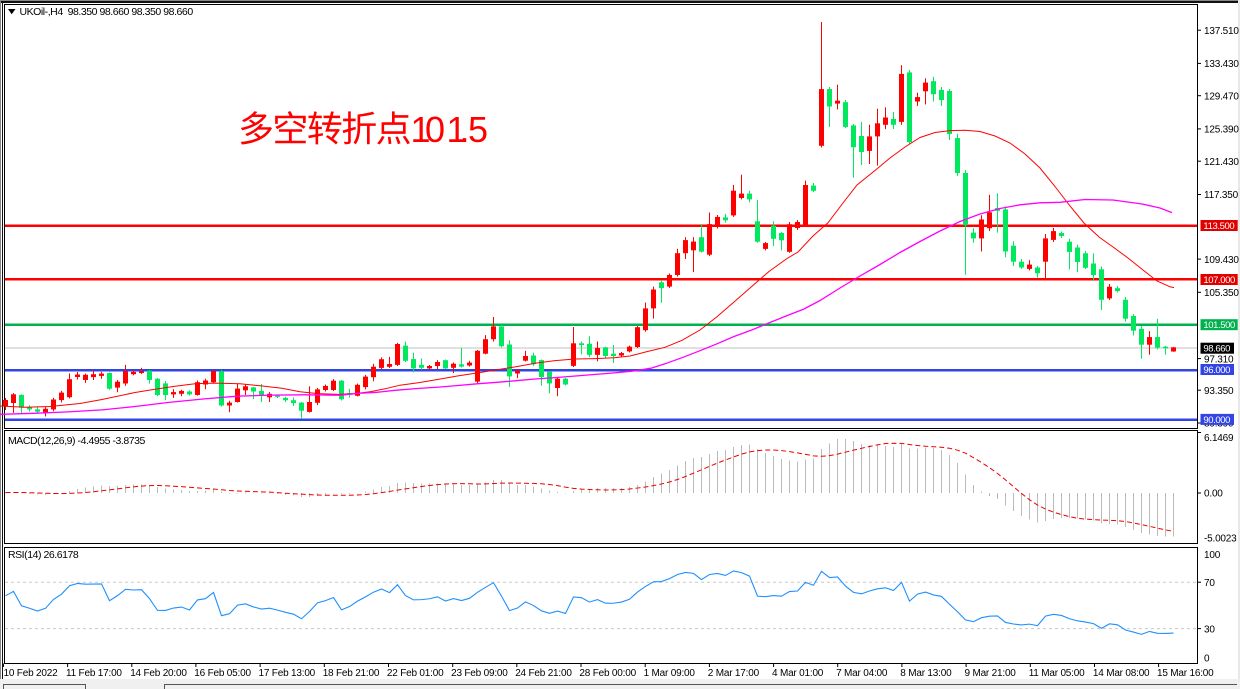  I want to click on svg-text: 129.470, so click(1221, 96).